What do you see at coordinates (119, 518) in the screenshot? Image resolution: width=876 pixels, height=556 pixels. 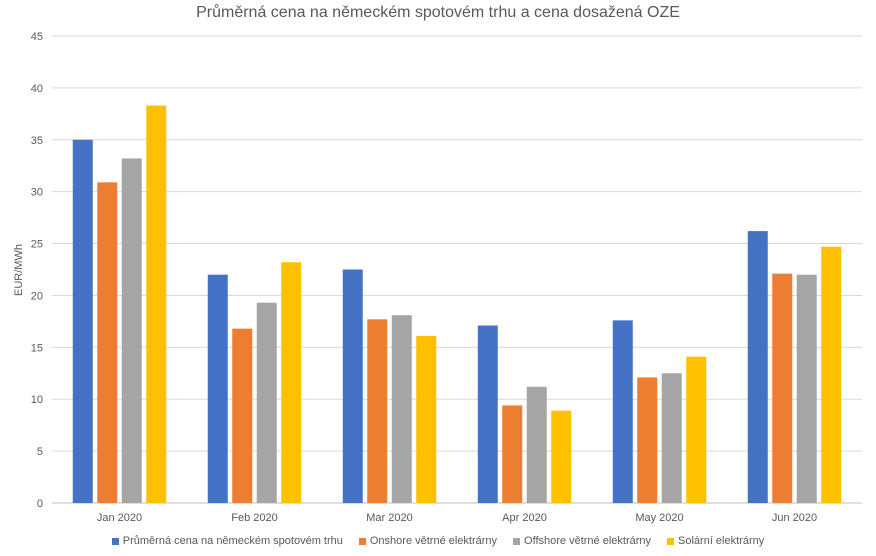 I see `x-tick-label: Jan 2020` at bounding box center [119, 518].